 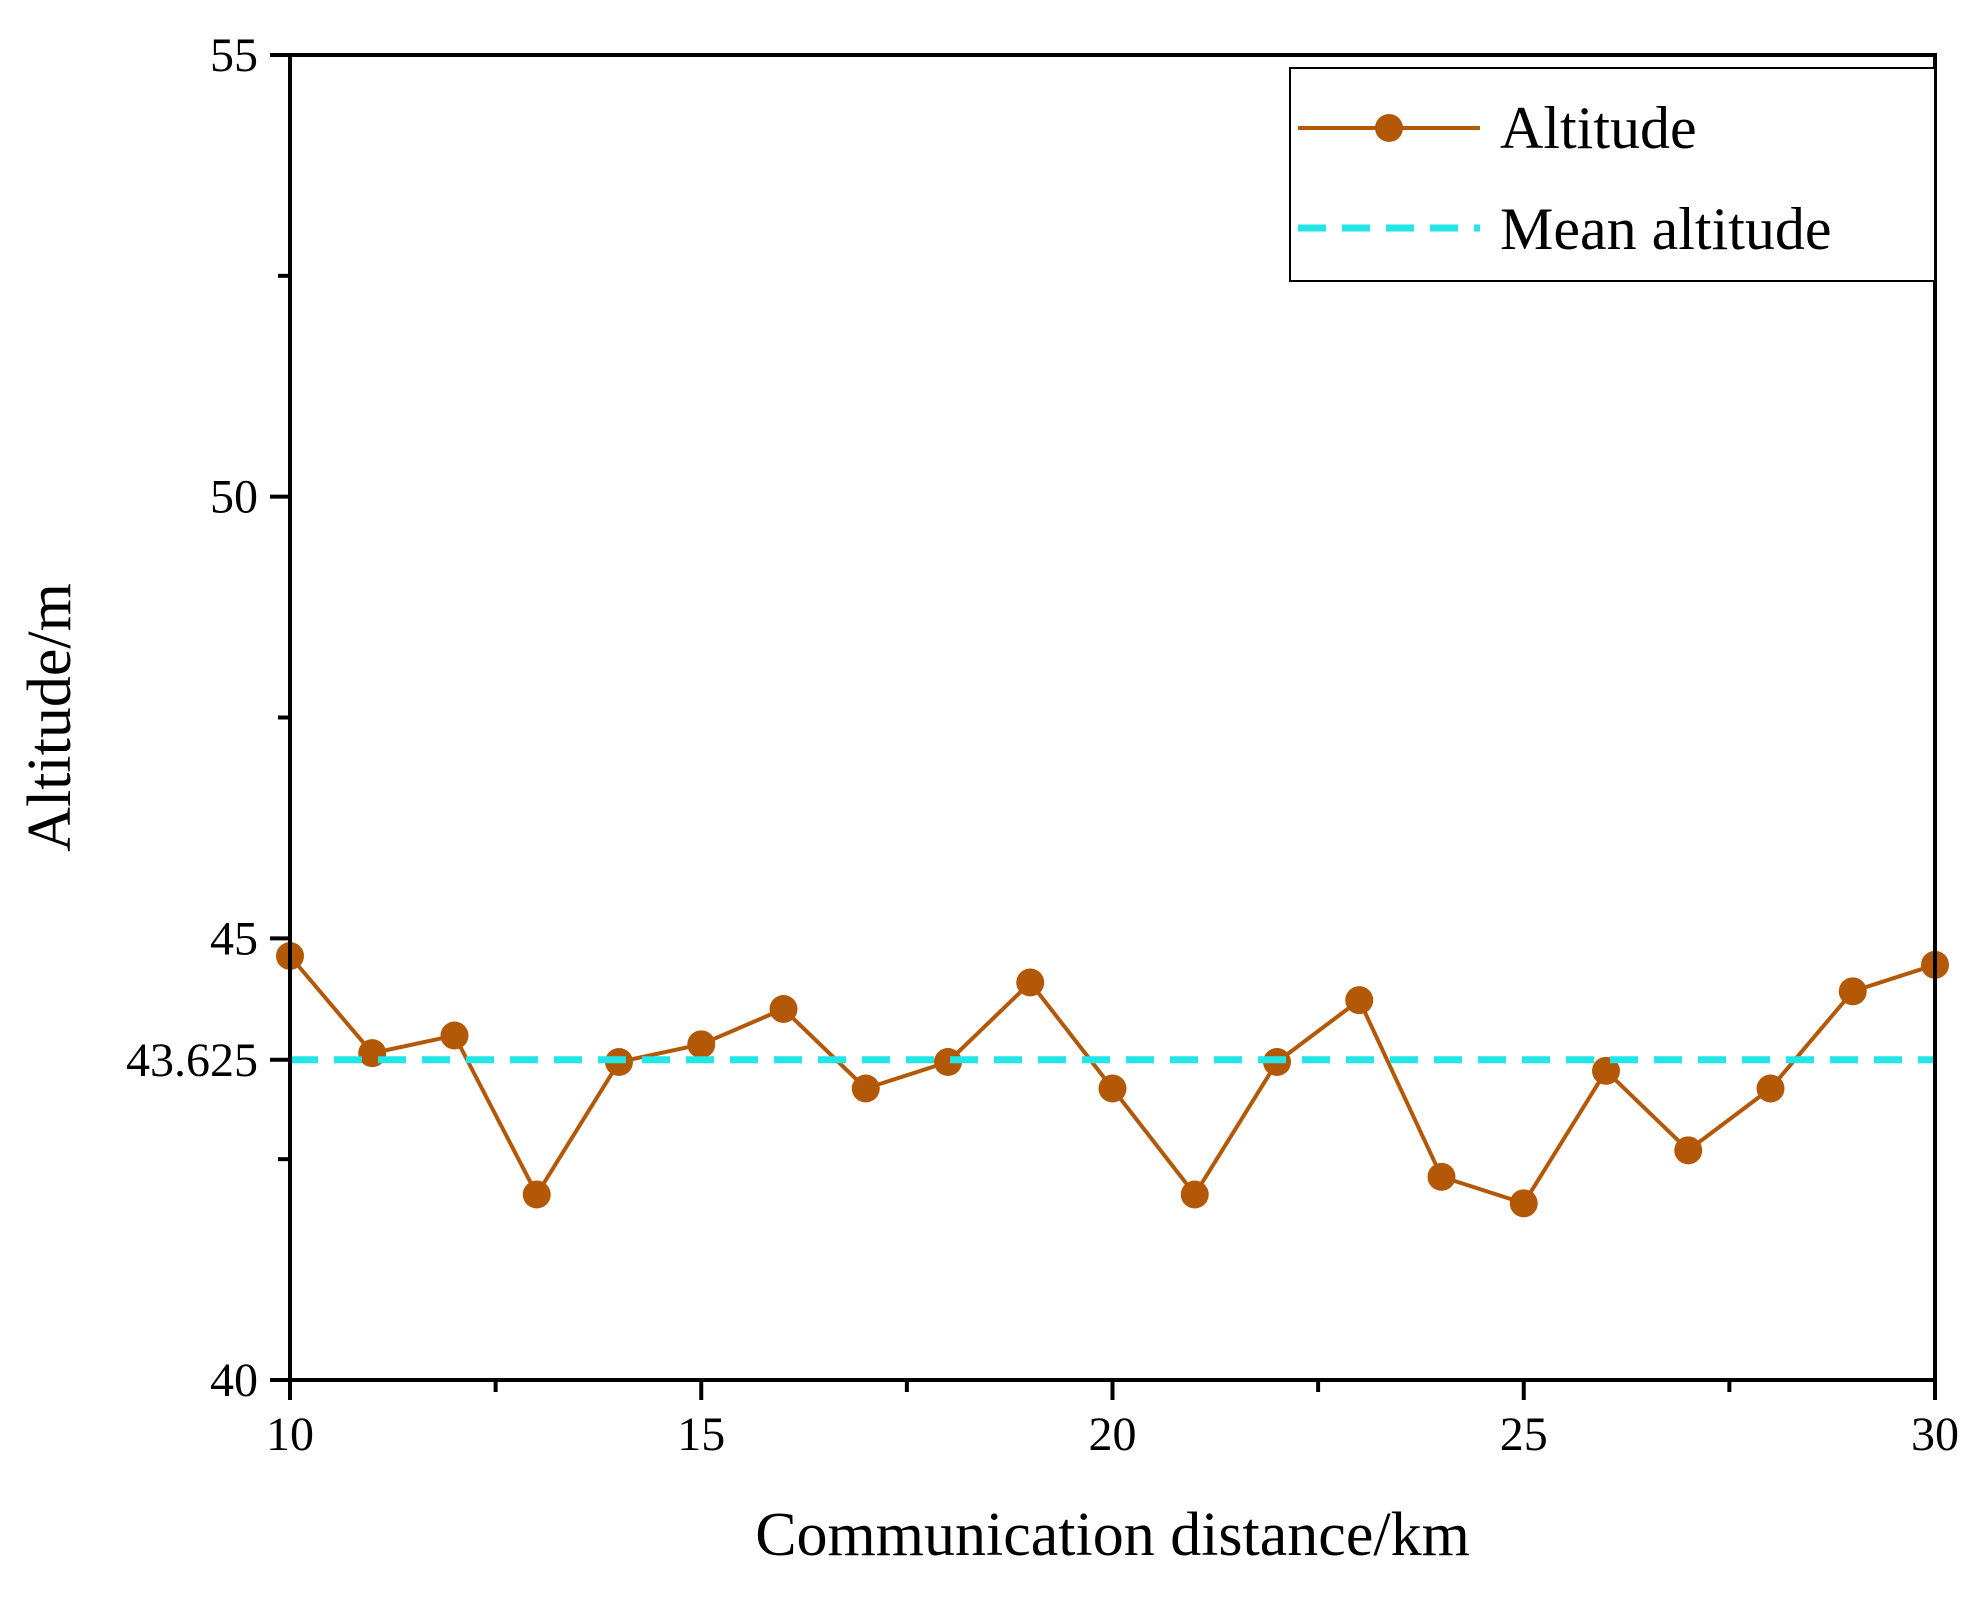 I want to click on legend-label-altitude: Altitude, so click(x=1598, y=128).